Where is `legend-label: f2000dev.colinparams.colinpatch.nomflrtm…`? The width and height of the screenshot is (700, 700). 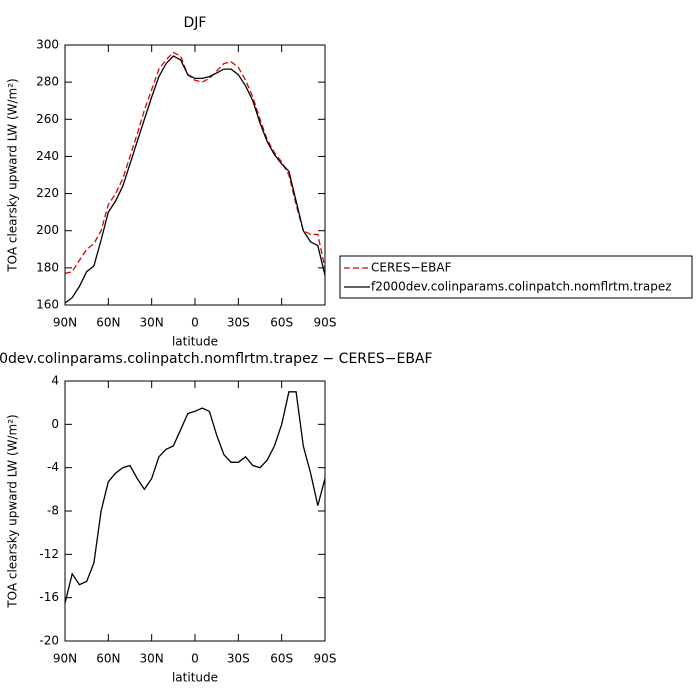
legend-label: f2000dev.colinparams.colinpatch.nomflrtm… is located at coordinates (521, 287).